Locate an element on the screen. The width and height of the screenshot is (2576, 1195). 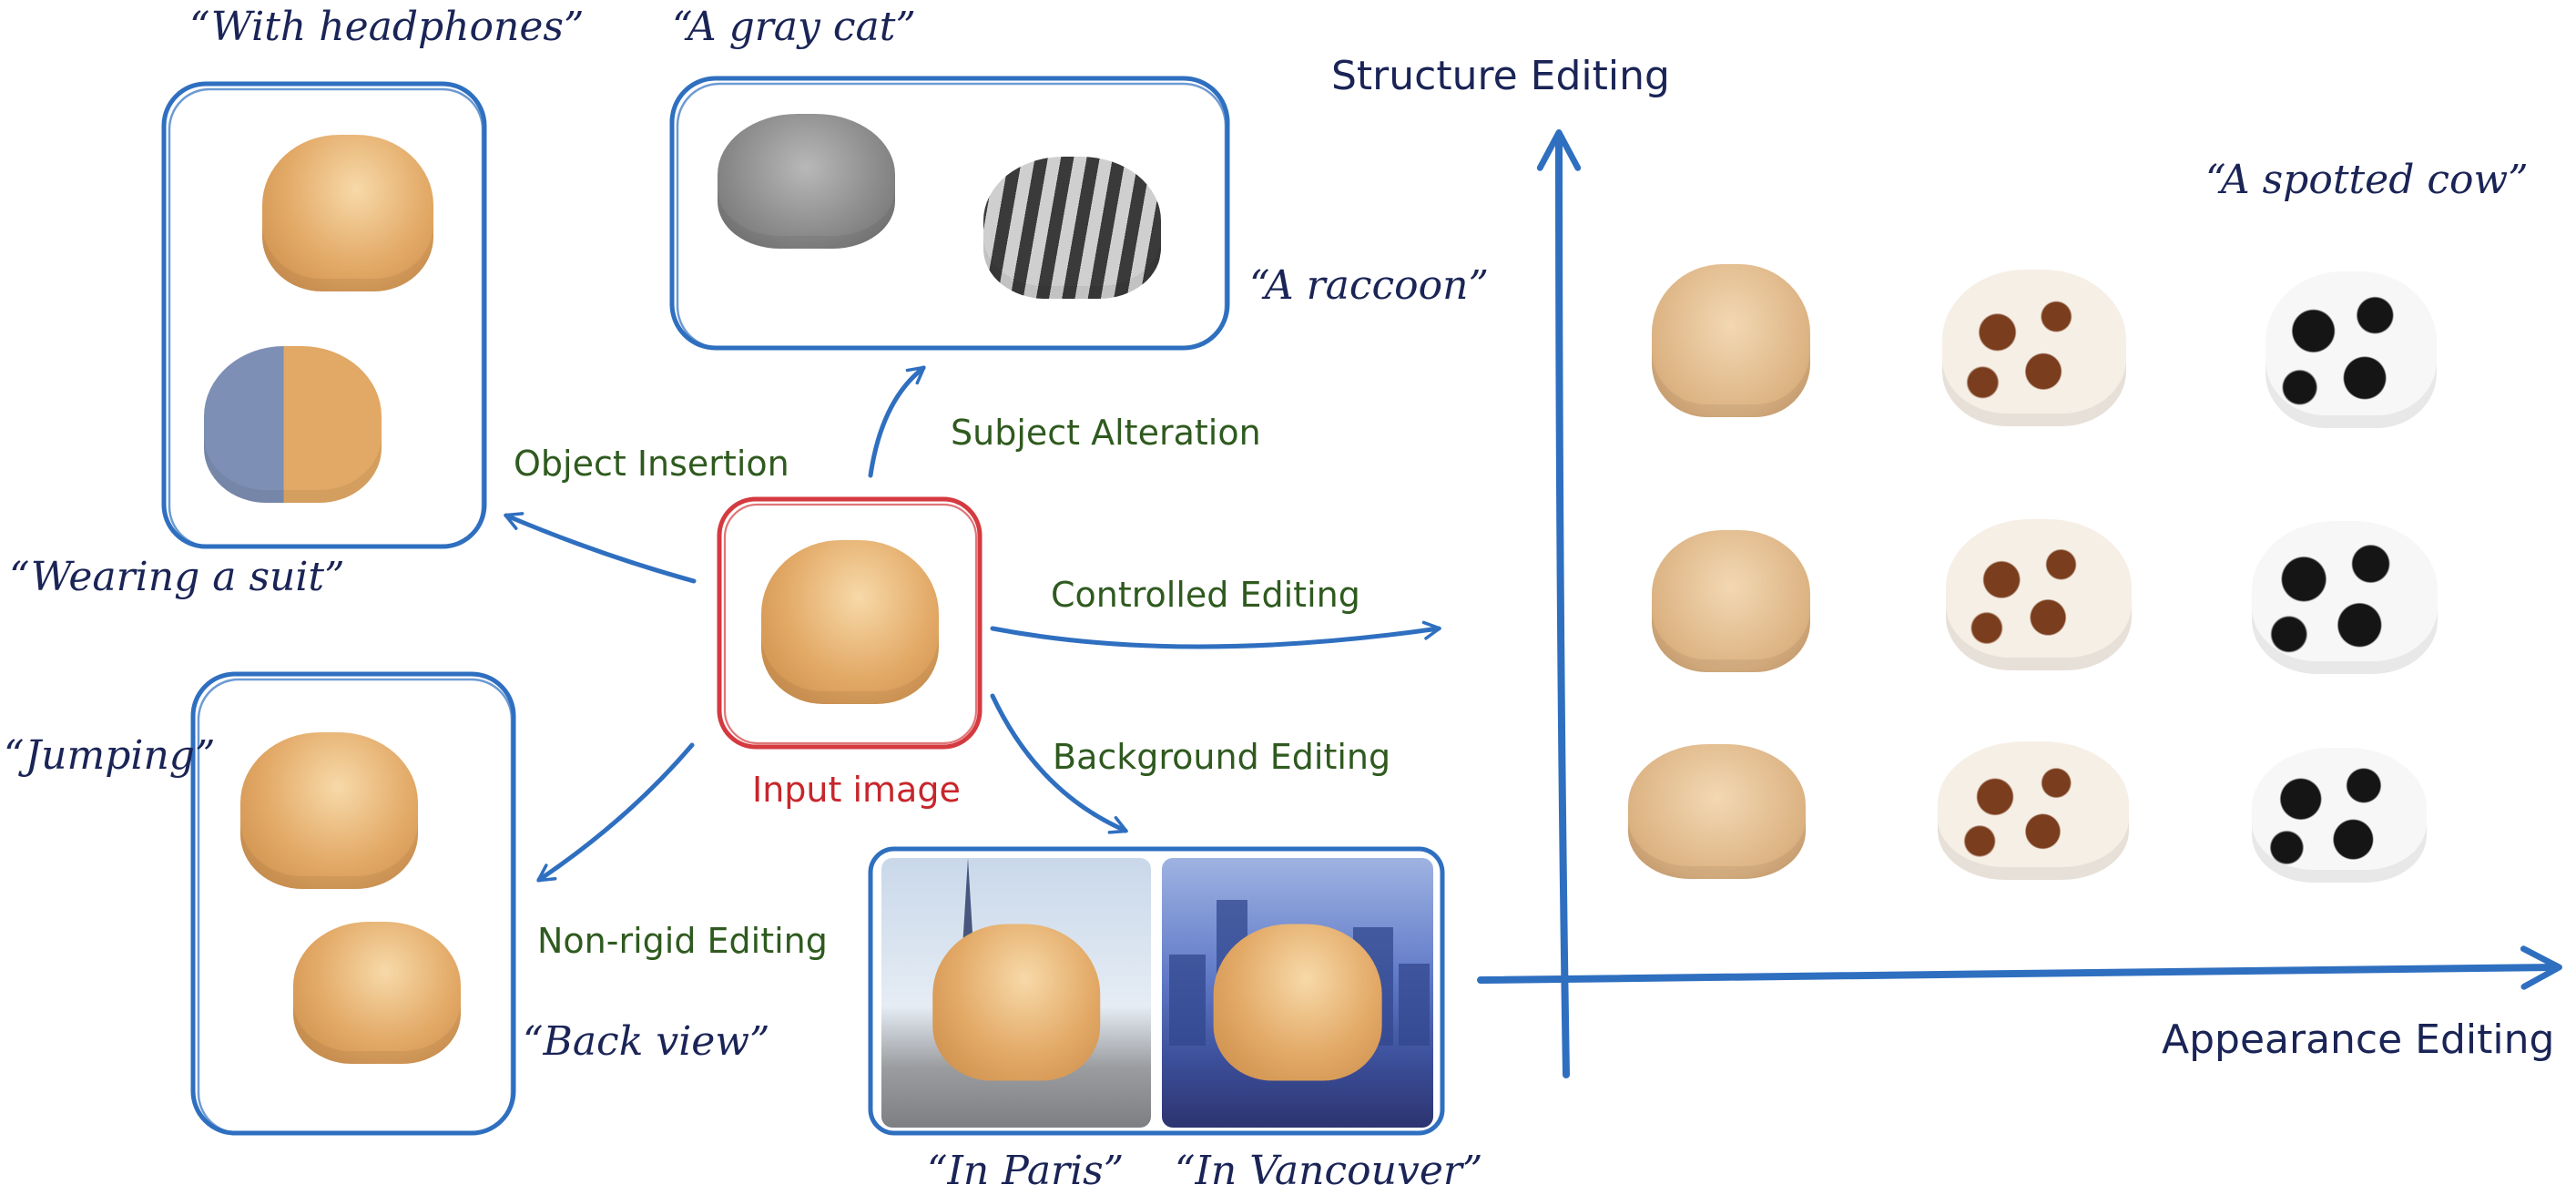
y-axis-label: Structure Editing is located at coordinates (1500, 76).